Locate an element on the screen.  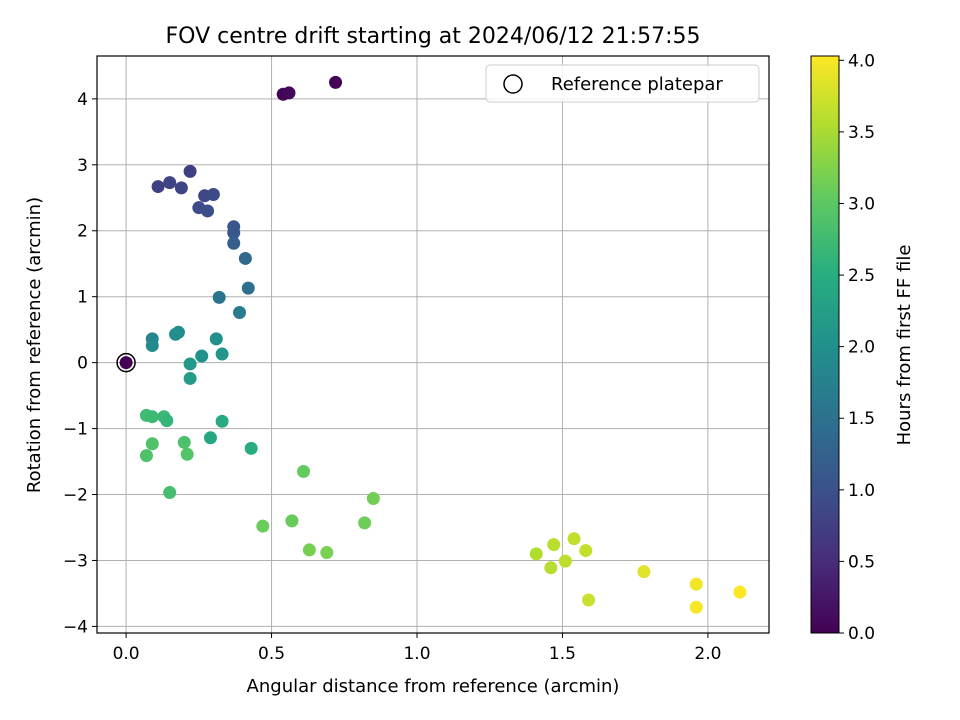
legend-marker-icon is located at coordinates (513, 84).